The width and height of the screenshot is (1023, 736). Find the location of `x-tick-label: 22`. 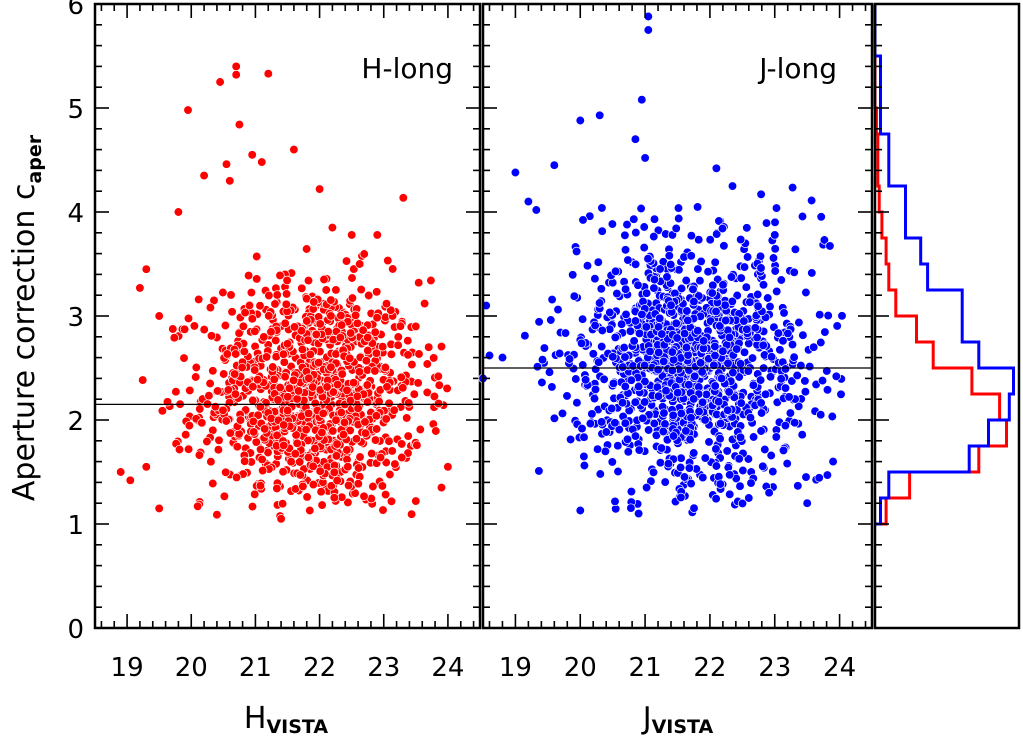

x-tick-label: 22 is located at coordinates (319, 668).